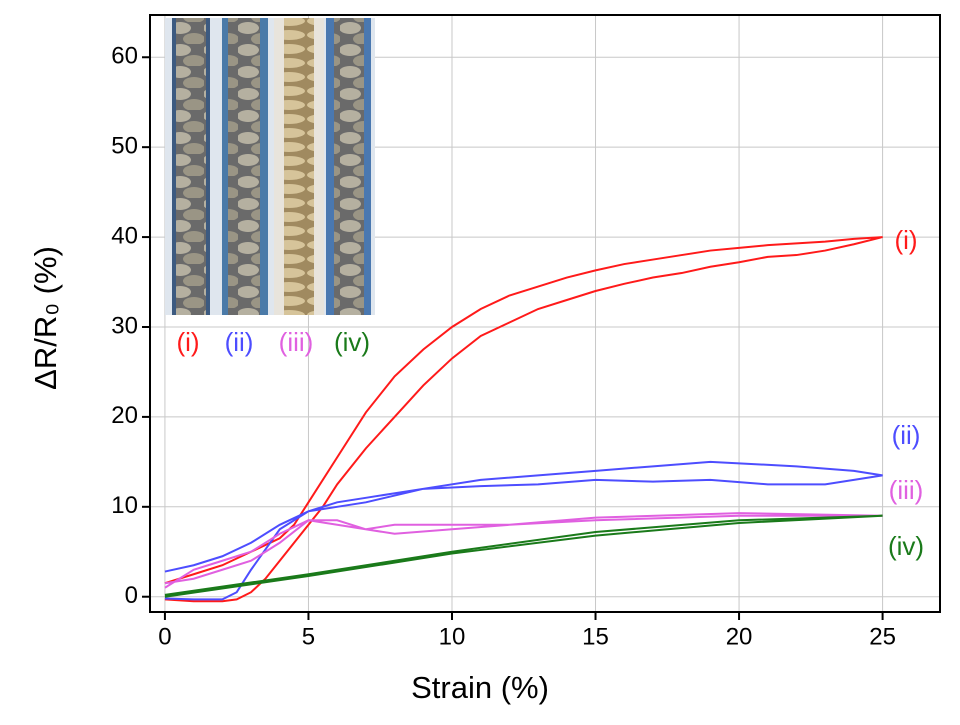 This screenshot has width=960, height=725. I want to click on series-label: (i), so click(905, 240).